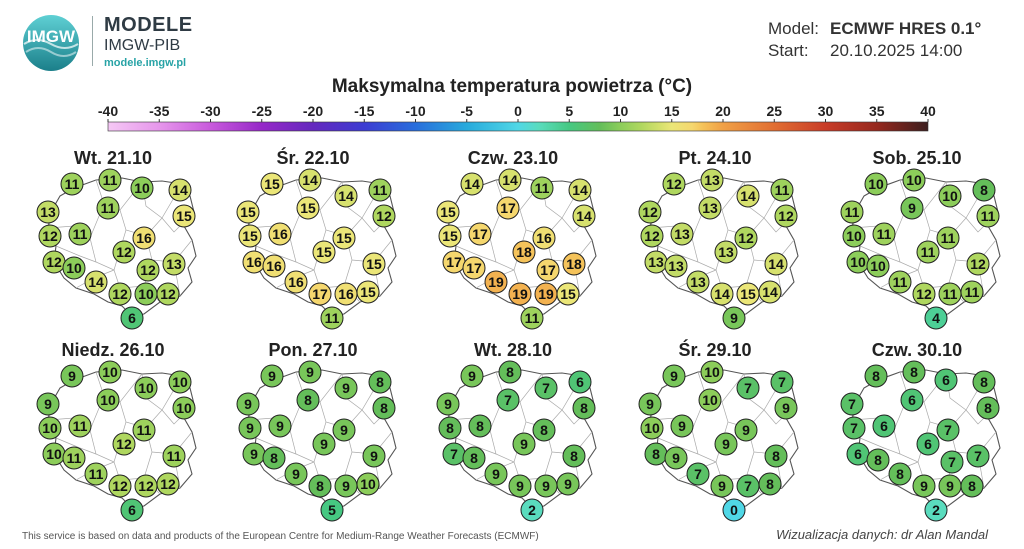  I want to click on station-temperature: 7, so click(508, 400).